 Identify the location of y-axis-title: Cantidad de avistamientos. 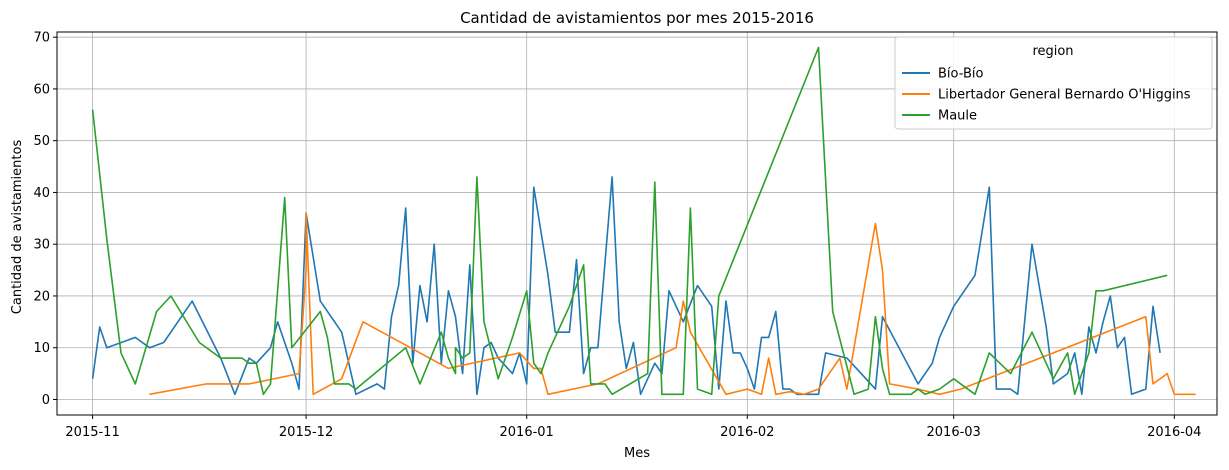
(17, 227).